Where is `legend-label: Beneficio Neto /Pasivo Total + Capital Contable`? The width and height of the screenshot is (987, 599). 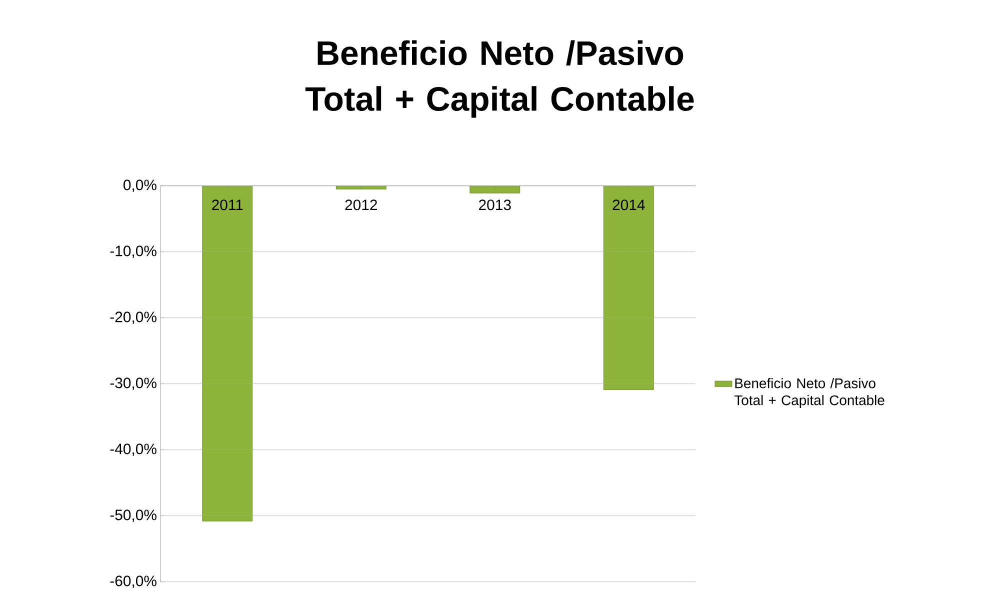 legend-label: Beneficio Neto /Pasivo Total + Capital Contable is located at coordinates (809, 393).